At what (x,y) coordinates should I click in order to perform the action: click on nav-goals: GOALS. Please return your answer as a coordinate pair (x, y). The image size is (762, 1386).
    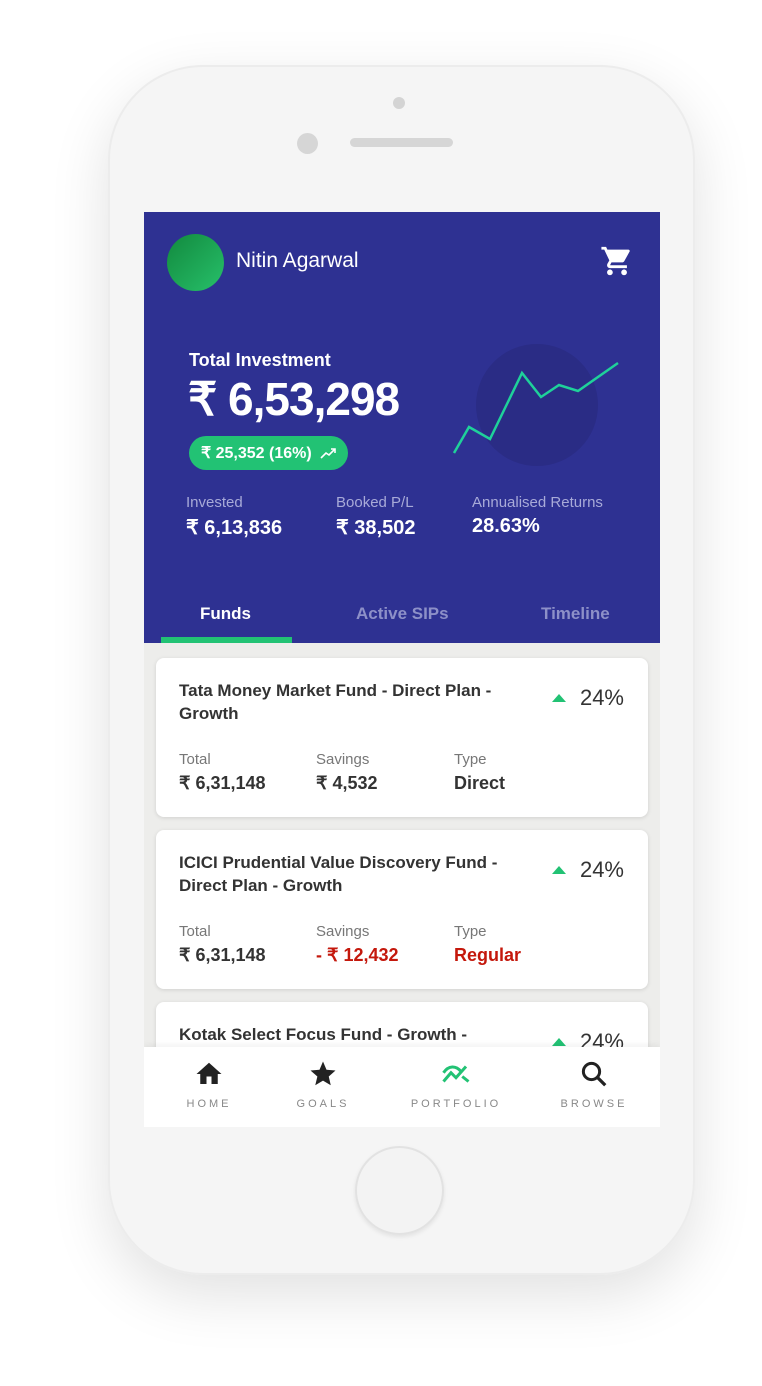
    Looking at the image, I should click on (323, 1084).